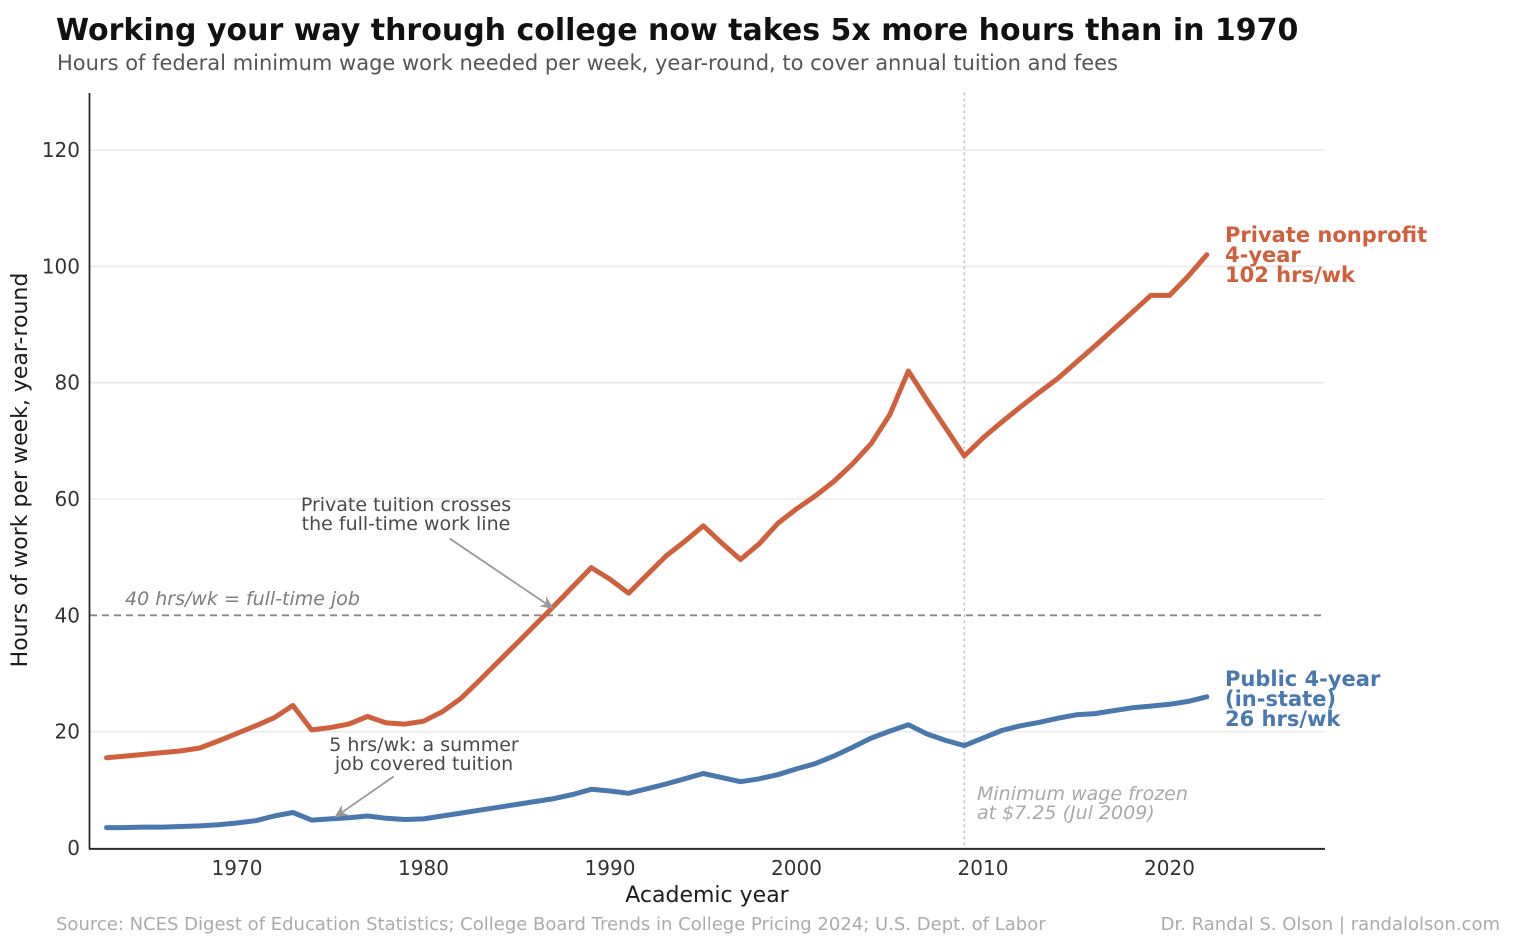 This screenshot has width=1536, height=950. I want to click on annotation-arrow-cross, so click(501, 573).